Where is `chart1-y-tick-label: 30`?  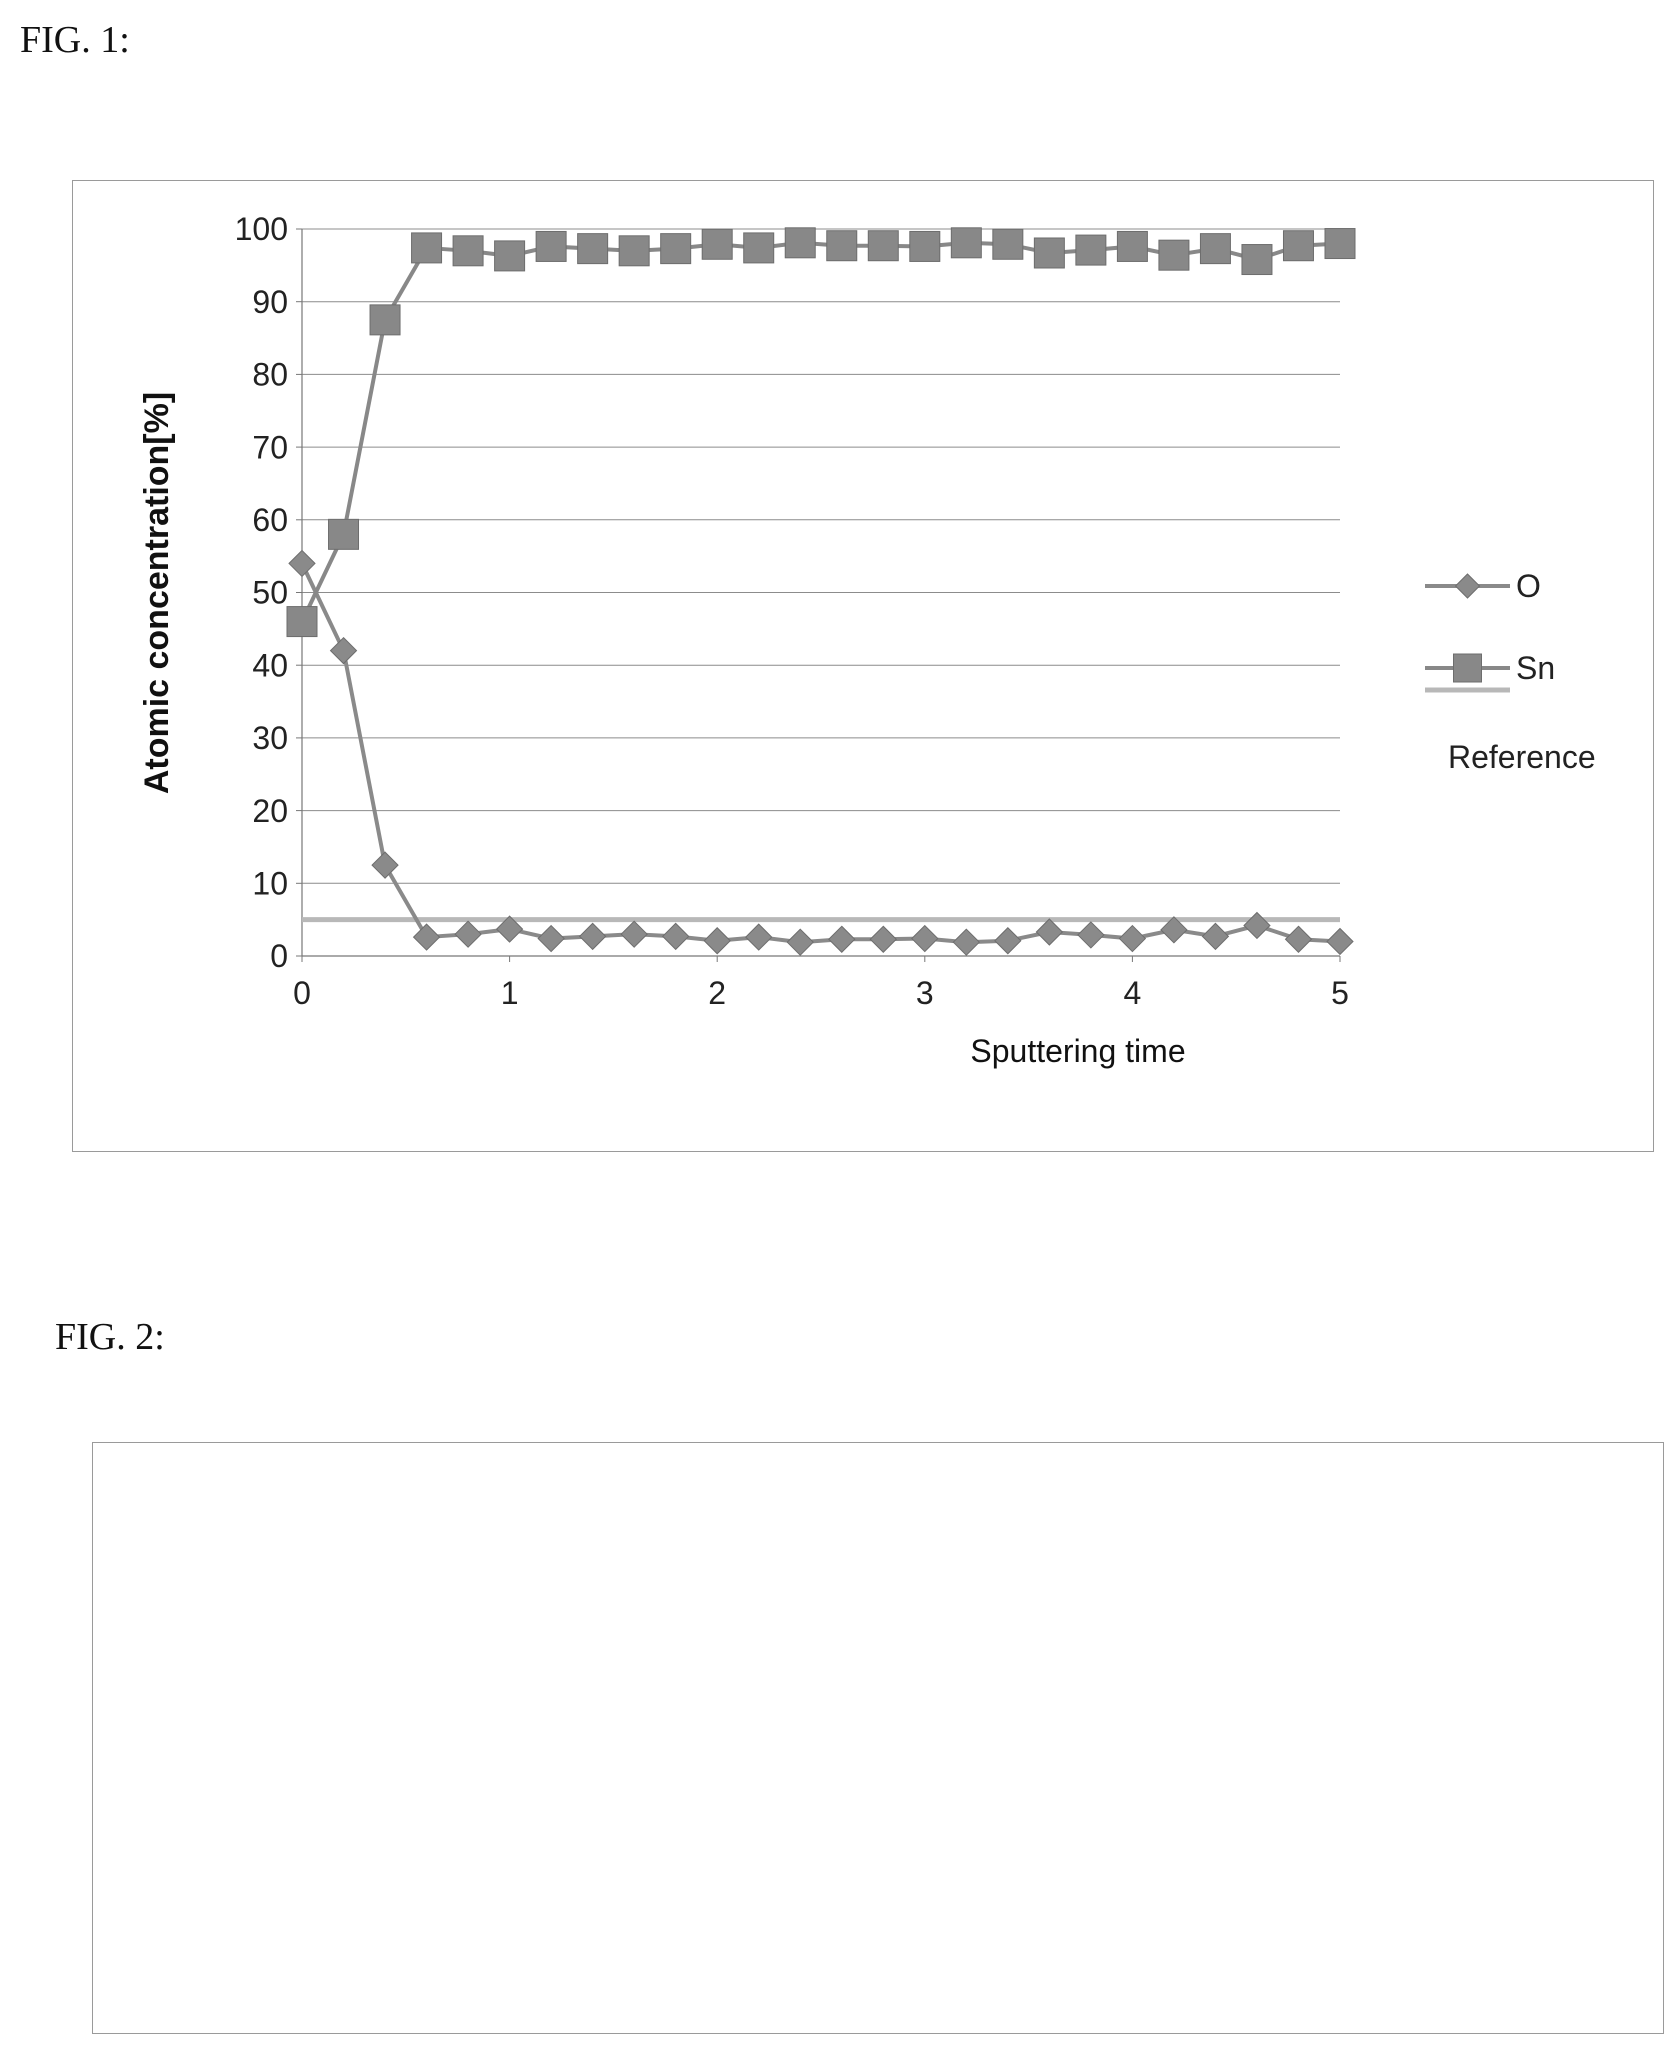 chart1-y-tick-label: 30 is located at coordinates (270, 738).